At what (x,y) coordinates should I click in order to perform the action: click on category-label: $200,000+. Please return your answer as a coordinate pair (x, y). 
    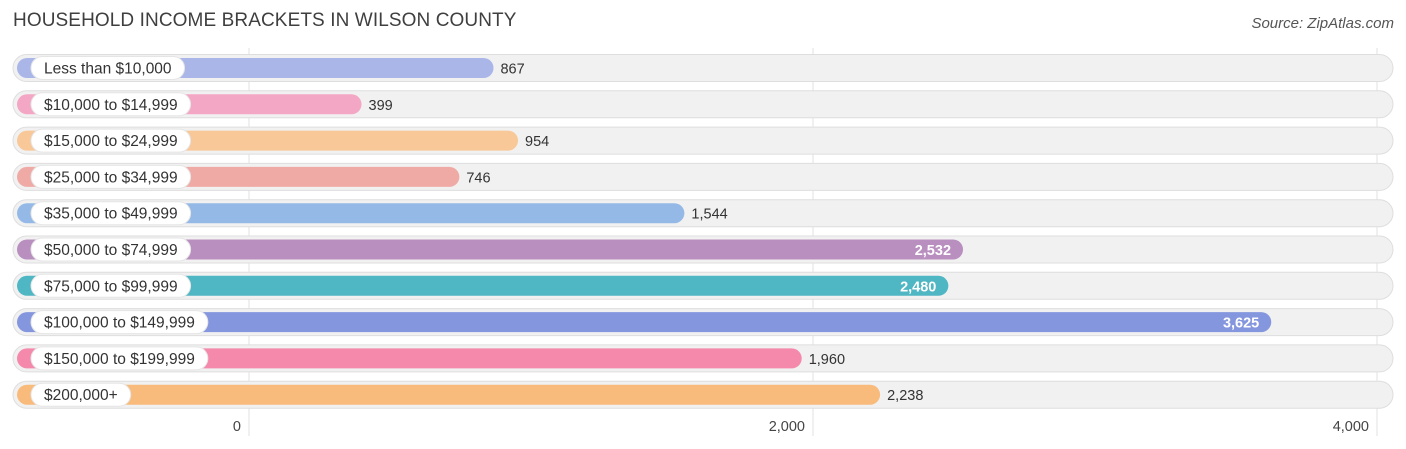
    Looking at the image, I should click on (81, 395).